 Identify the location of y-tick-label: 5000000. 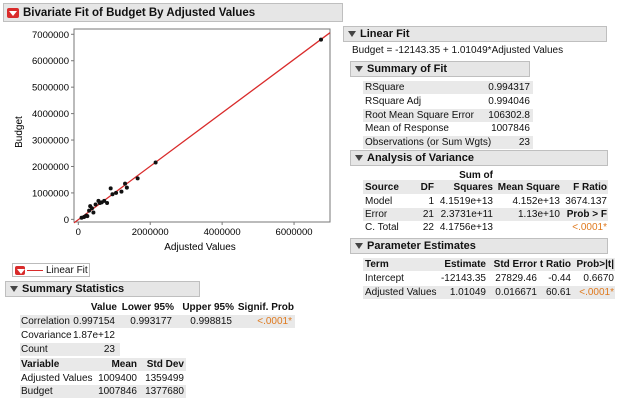
(50, 88).